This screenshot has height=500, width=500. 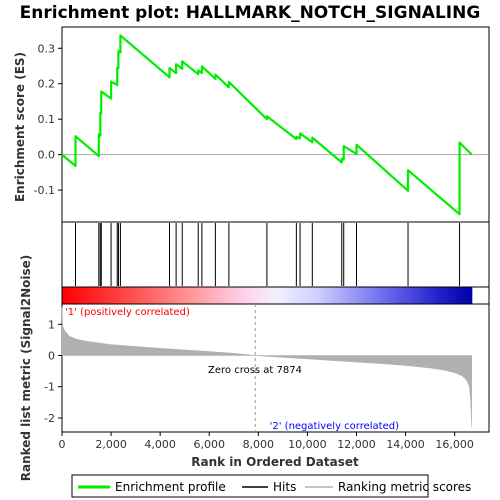 I want to click on x-tick-label: 14,000, so click(x=405, y=444).